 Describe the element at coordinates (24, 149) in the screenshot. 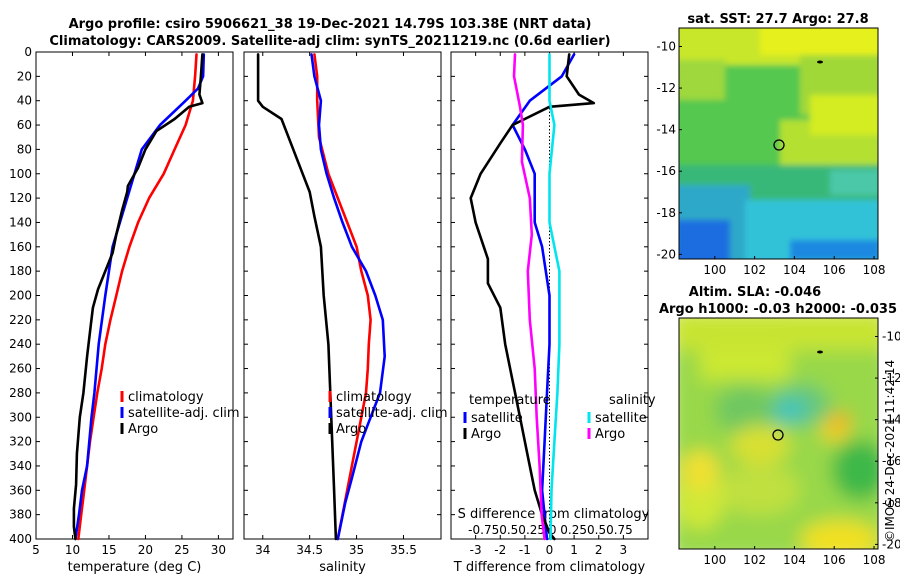

I see `y-tick-label: 80` at that location.